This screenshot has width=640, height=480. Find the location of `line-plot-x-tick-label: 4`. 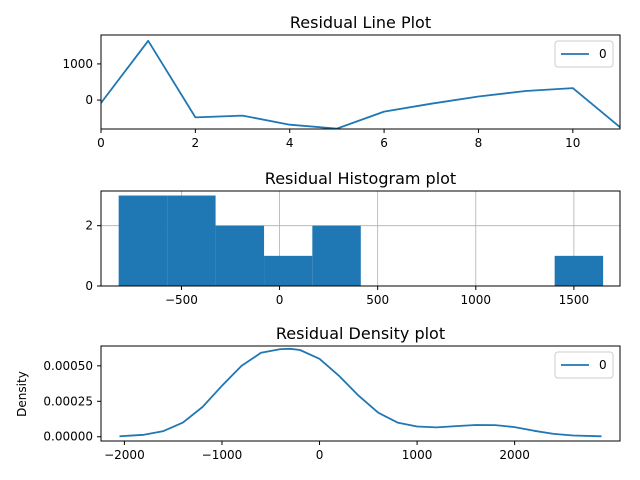

line-plot-x-tick-label: 4 is located at coordinates (290, 143).